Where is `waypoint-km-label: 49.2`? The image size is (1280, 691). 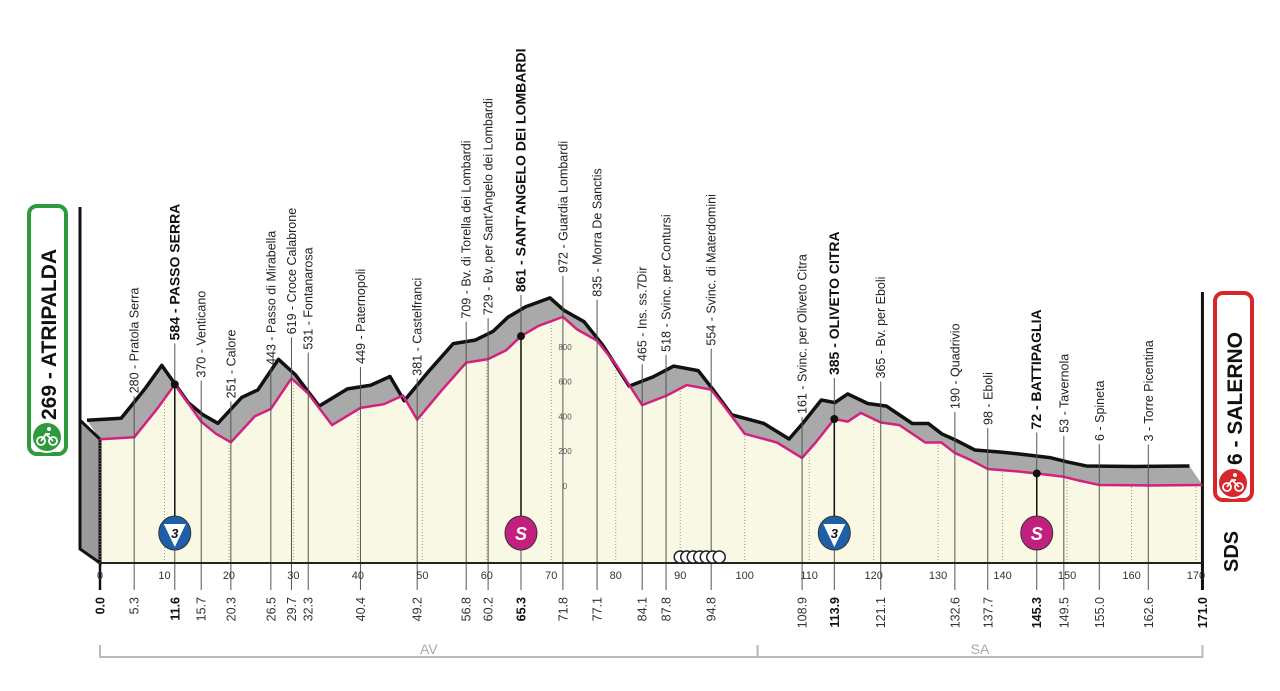
waypoint-km-label: 49.2 is located at coordinates (418, 609).